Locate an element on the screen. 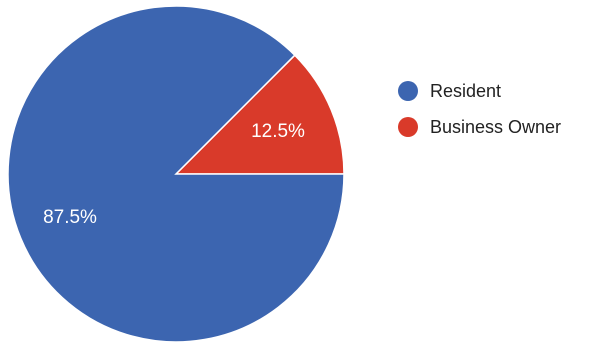 The height and width of the screenshot is (344, 595). legend-swatch-business-owner is located at coordinates (408, 127).